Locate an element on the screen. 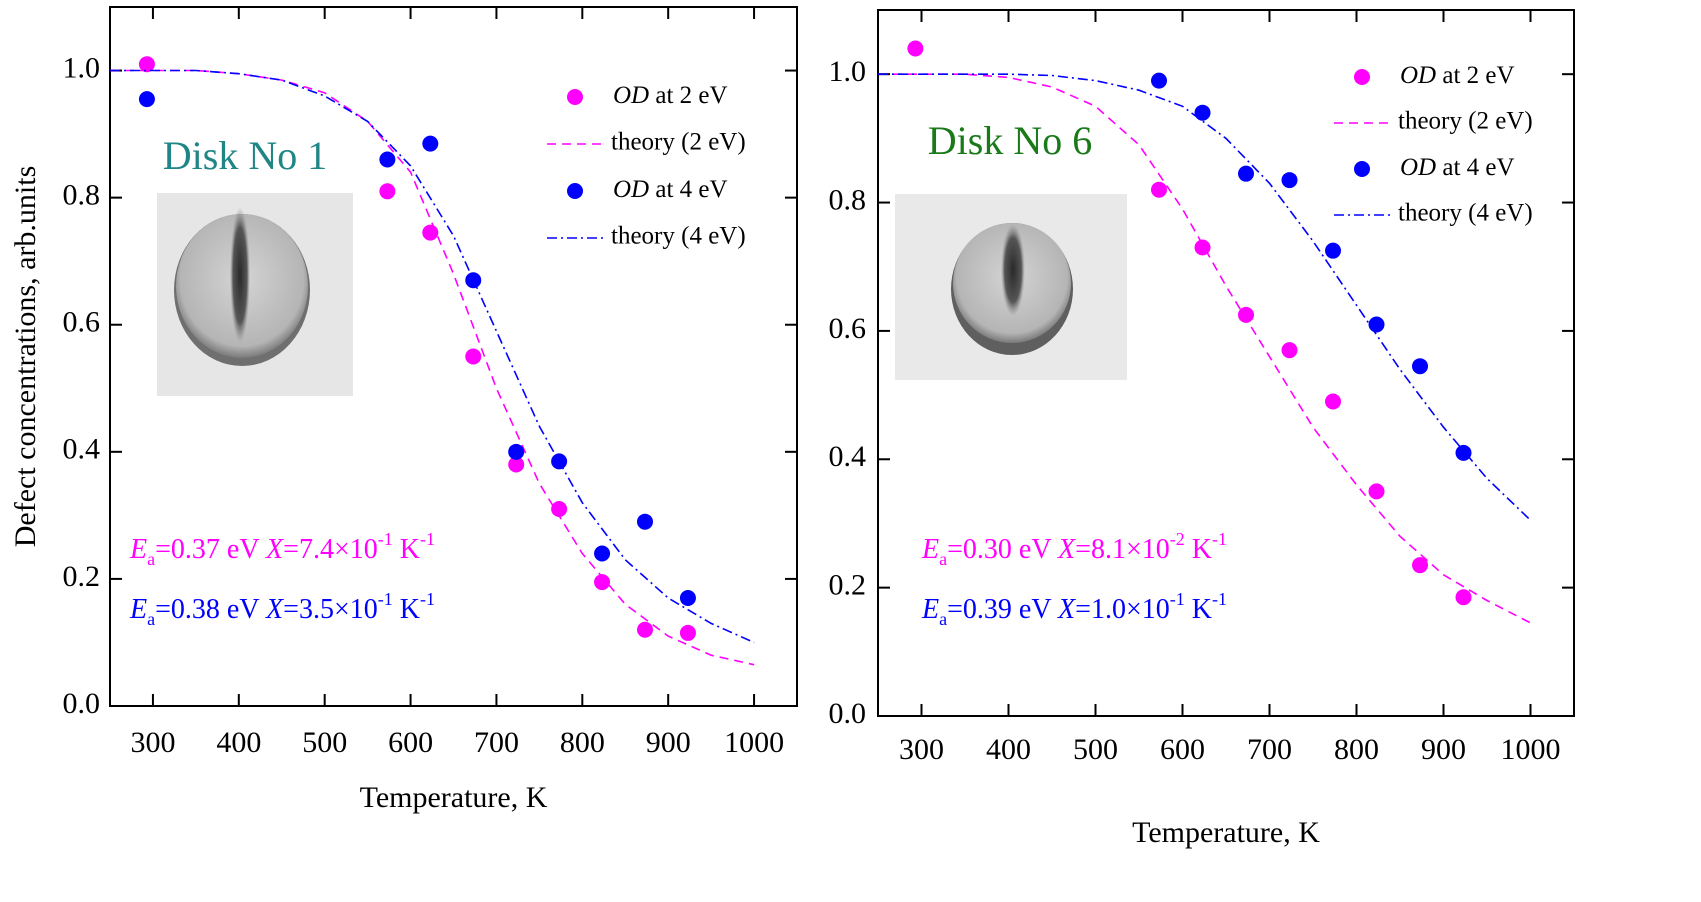 This screenshot has width=1701, height=902. equation-part: =7.4×10 is located at coordinates (330, 549).